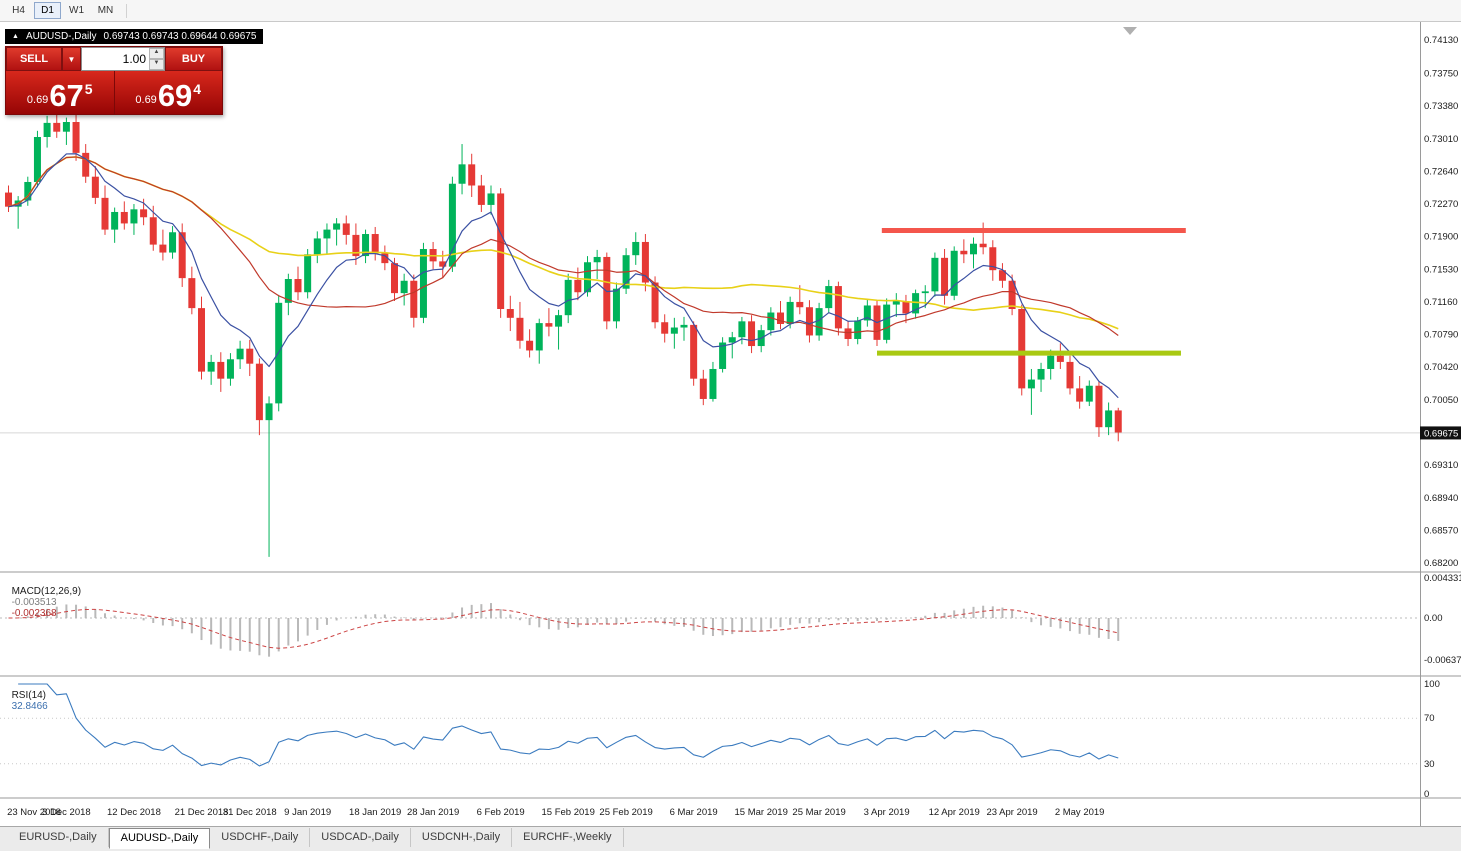  I want to click on svg-text: 100, so click(1432, 684).